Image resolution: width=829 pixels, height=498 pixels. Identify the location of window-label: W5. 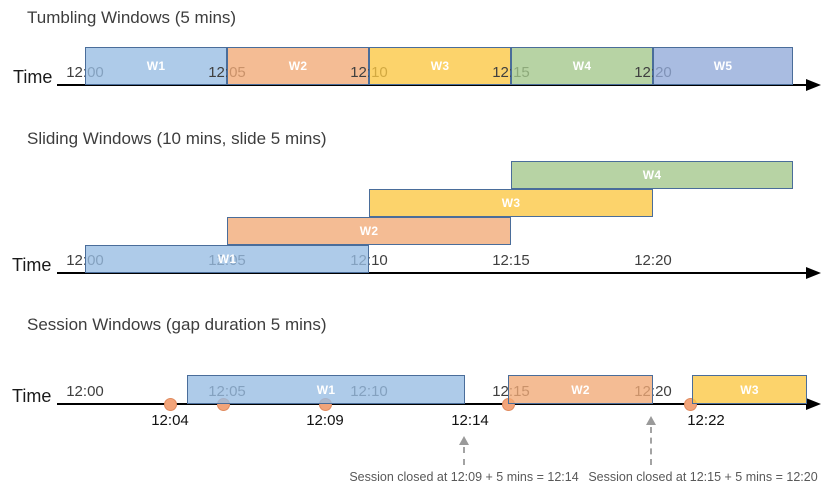
(723, 66).